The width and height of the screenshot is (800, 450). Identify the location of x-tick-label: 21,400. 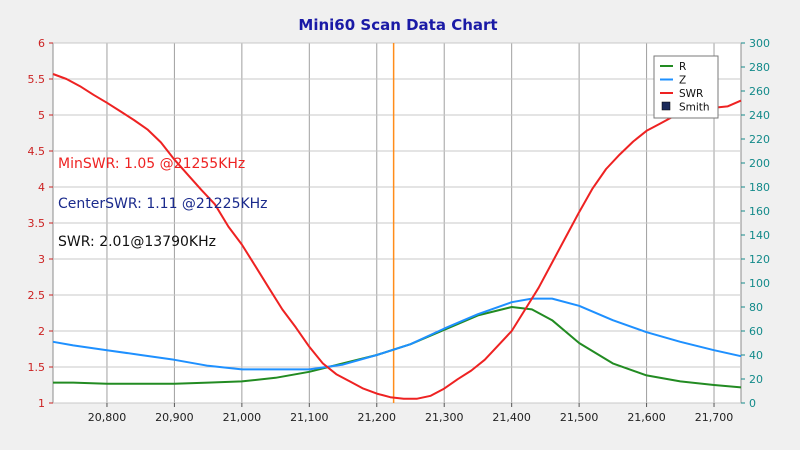
(511, 417).